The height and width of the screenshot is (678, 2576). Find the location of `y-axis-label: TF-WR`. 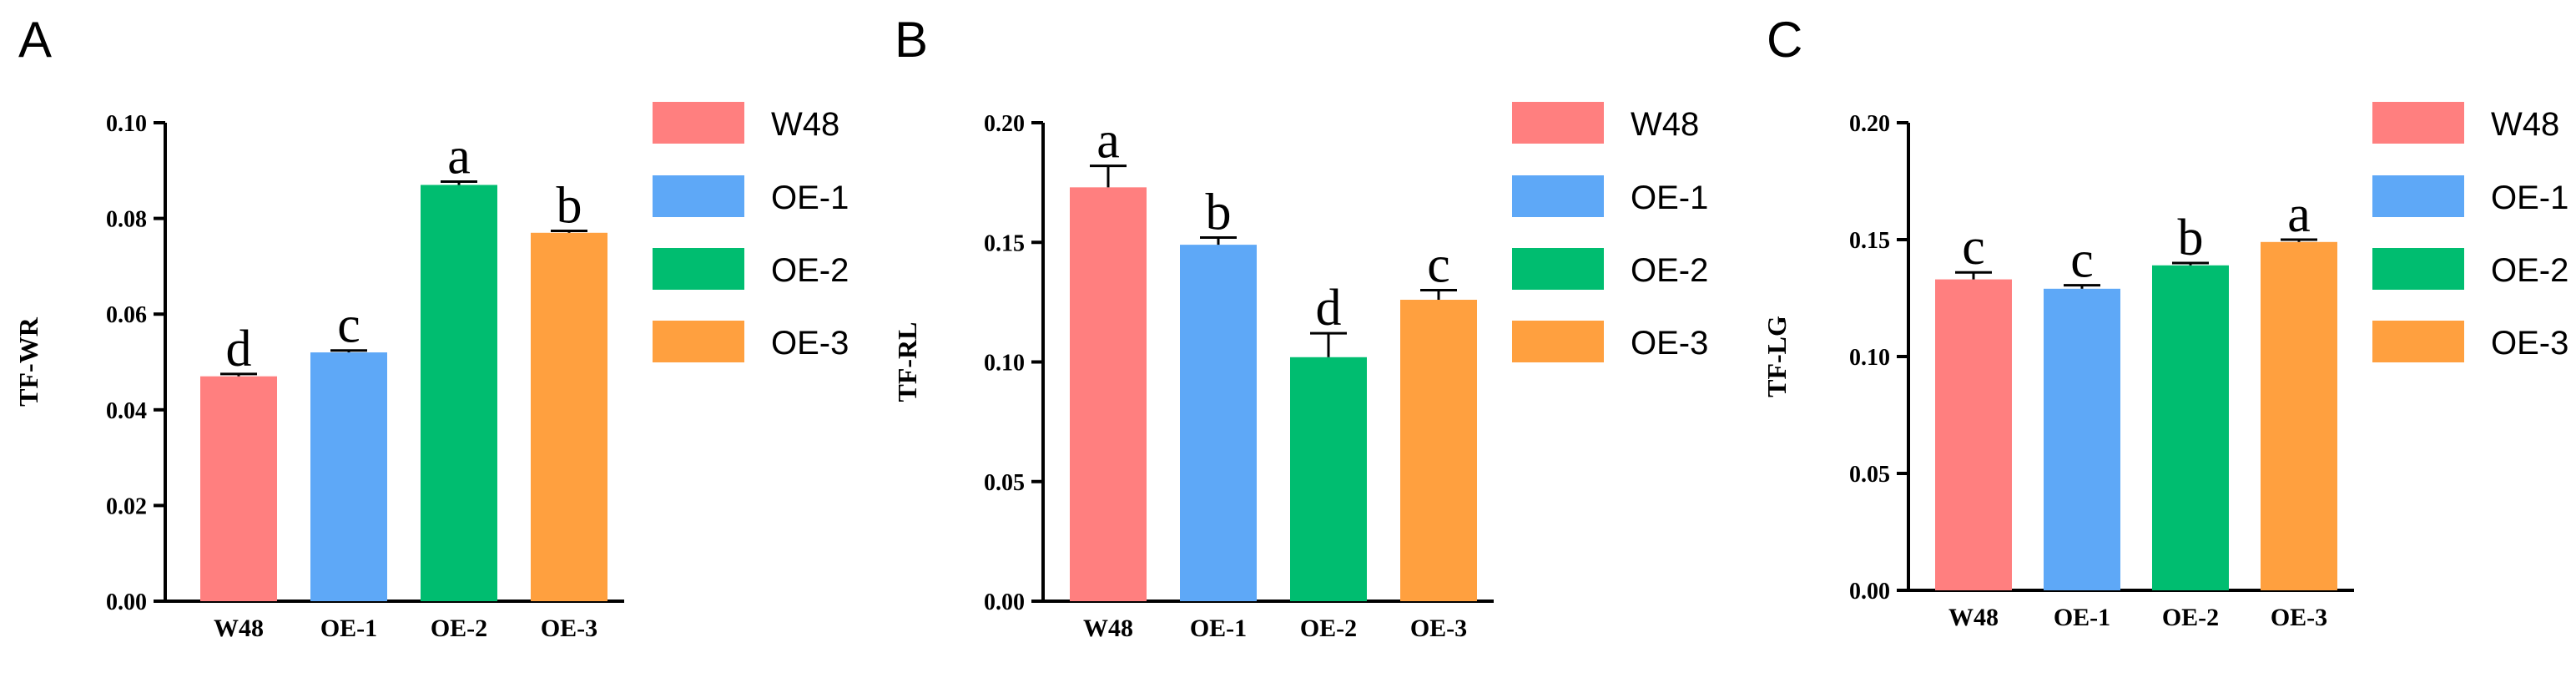

y-axis-label: TF-WR is located at coordinates (28, 361).